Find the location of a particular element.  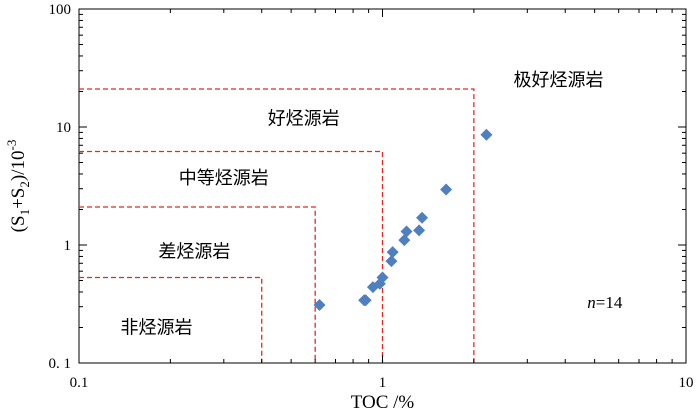

y-axis-title-part: )/10 is located at coordinates (18, 166).